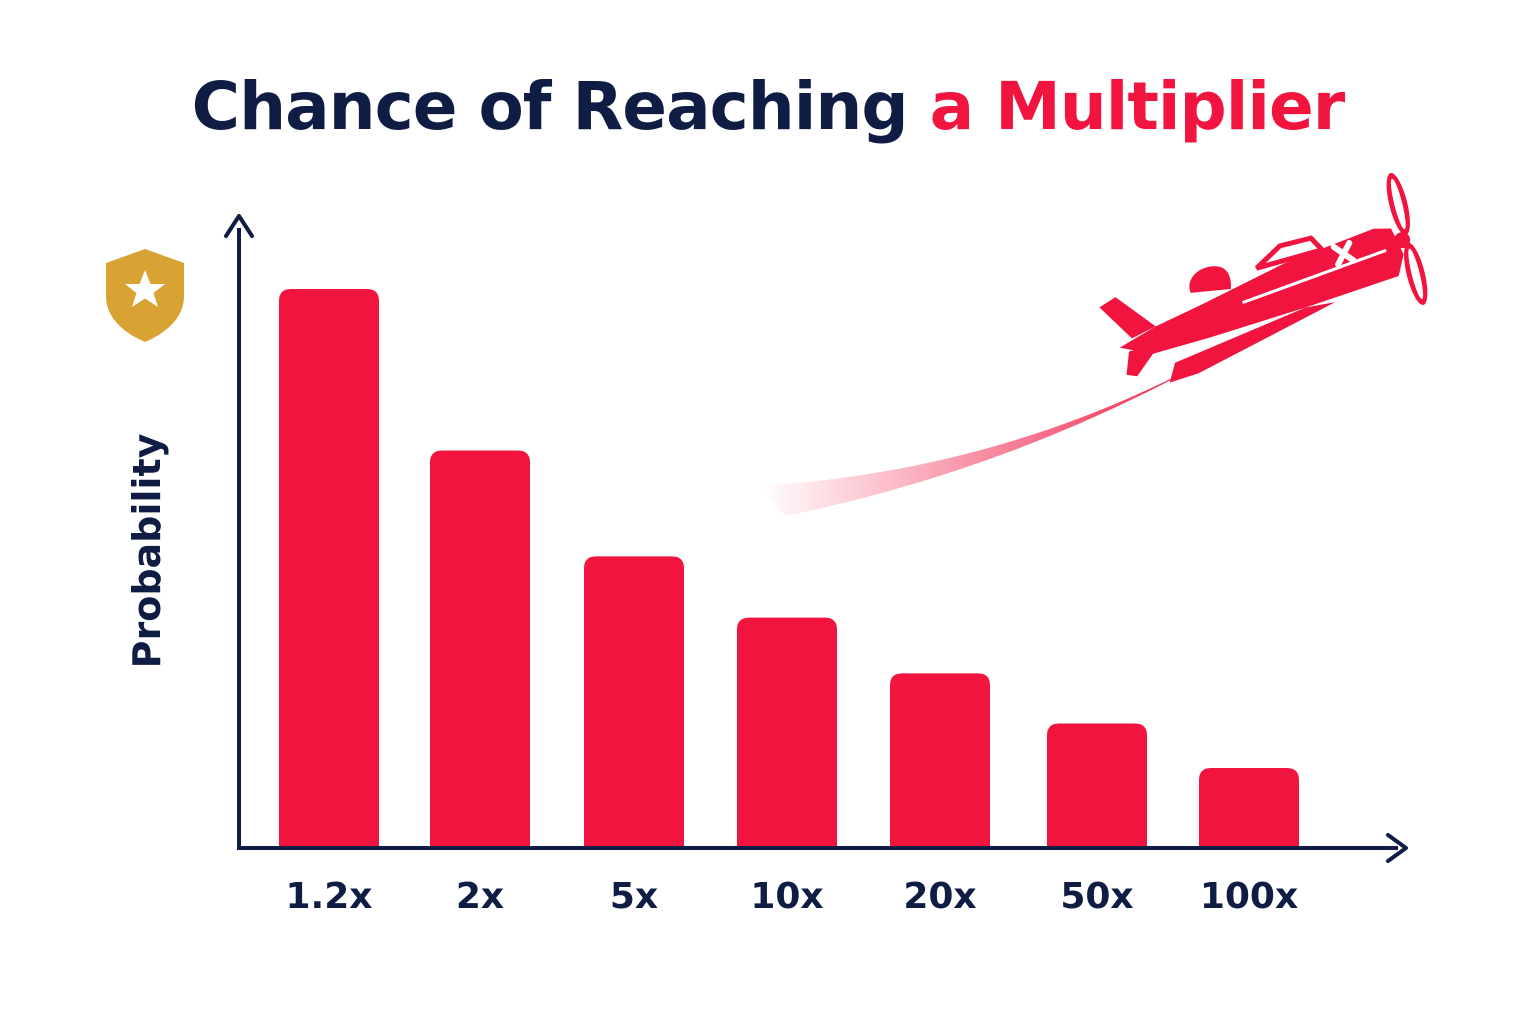 This screenshot has height=1024, width=1536. I want to click on y-axis-label: Probability, so click(147, 550).